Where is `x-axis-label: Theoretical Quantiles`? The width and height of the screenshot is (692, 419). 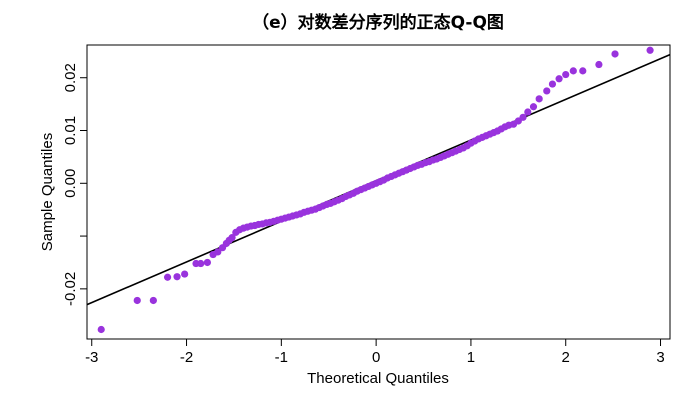
x-axis-label: Theoretical Quantiles is located at coordinates (378, 378).